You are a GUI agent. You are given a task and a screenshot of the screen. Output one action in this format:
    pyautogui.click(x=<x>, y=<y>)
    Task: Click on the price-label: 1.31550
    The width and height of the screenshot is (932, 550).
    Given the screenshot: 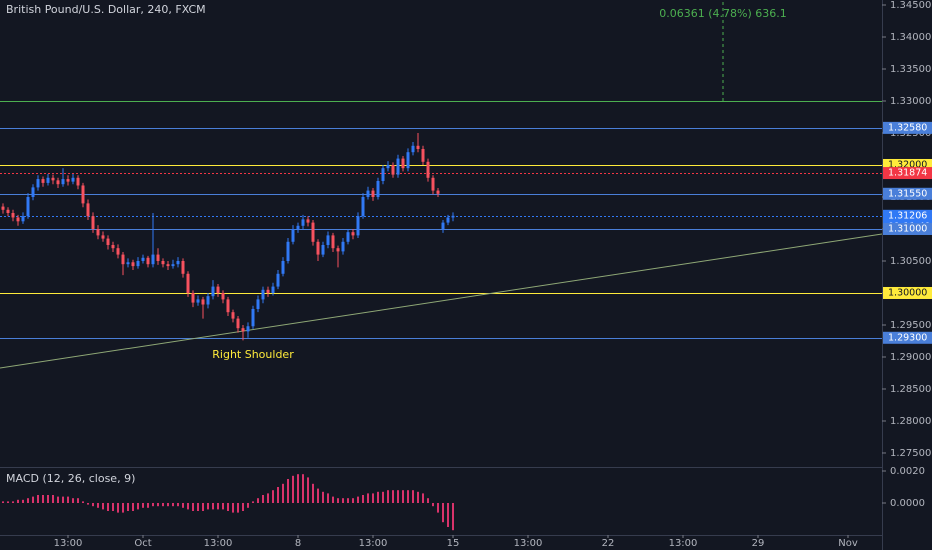 What is the action you would take?
    pyautogui.click(x=907, y=193)
    